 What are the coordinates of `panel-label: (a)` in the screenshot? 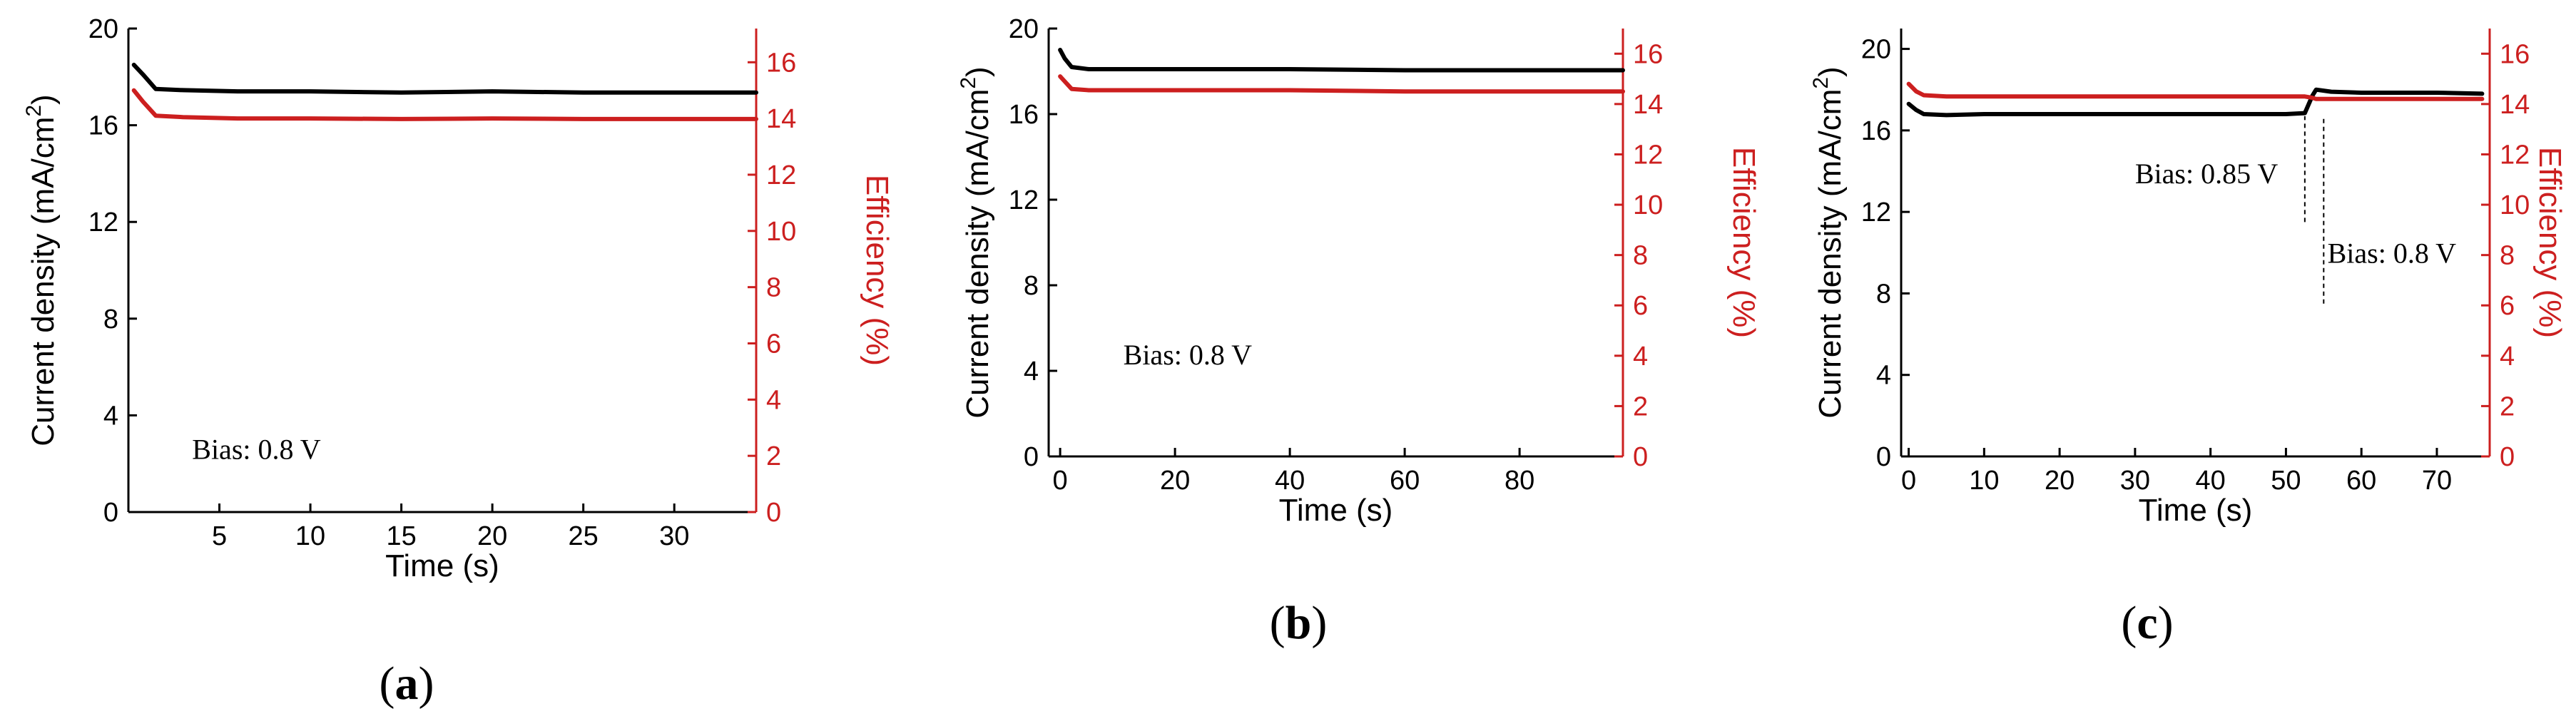 It's located at (407, 684).